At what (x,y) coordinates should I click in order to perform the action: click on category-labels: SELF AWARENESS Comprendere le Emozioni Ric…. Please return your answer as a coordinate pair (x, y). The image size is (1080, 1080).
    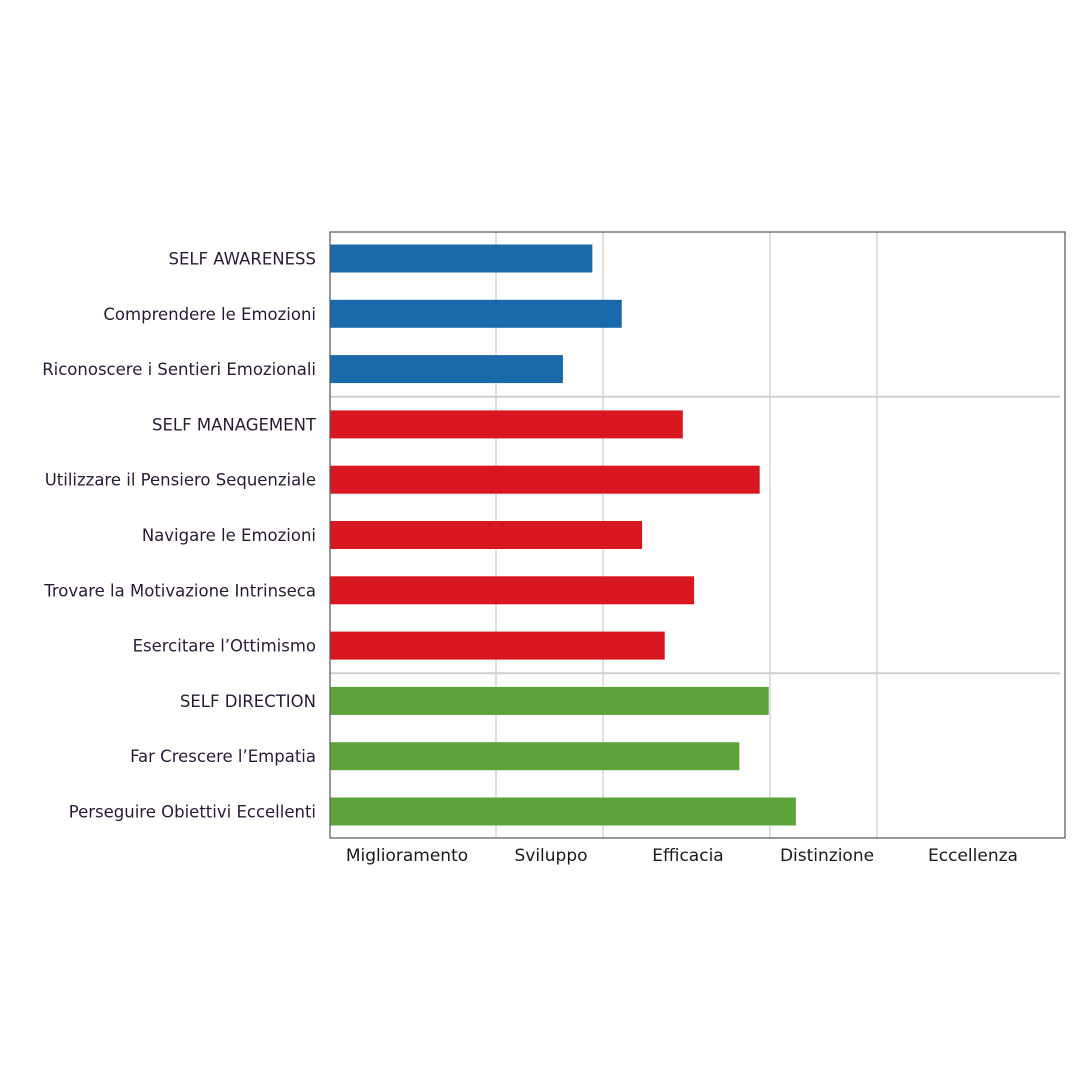
    Looking at the image, I should click on (179, 536).